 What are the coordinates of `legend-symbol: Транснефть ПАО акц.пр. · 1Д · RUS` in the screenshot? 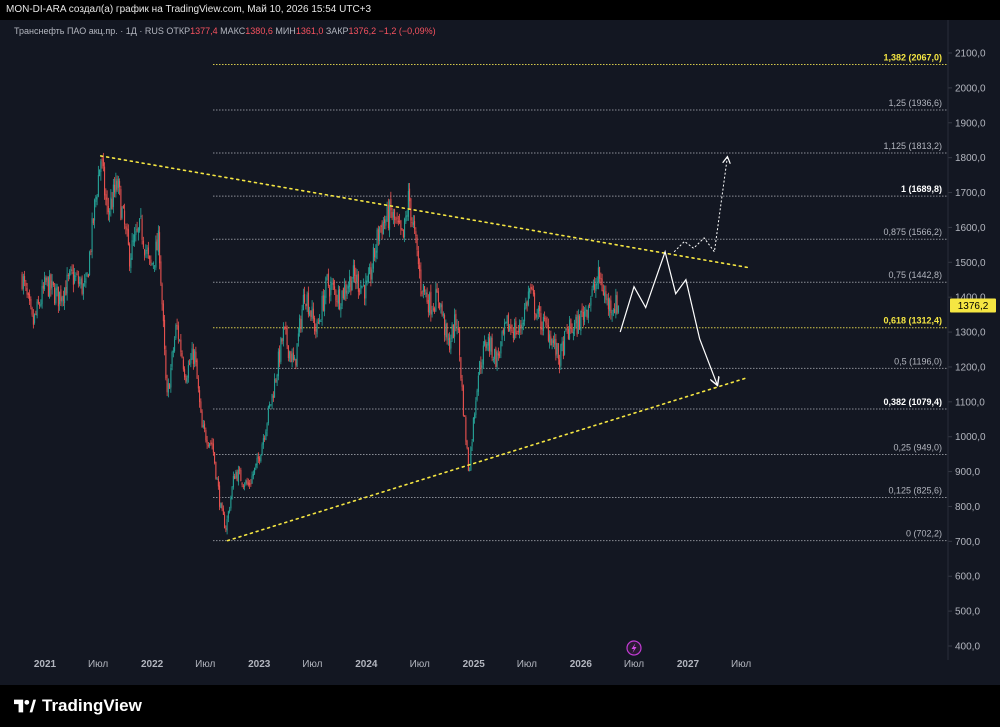 It's located at (89, 31).